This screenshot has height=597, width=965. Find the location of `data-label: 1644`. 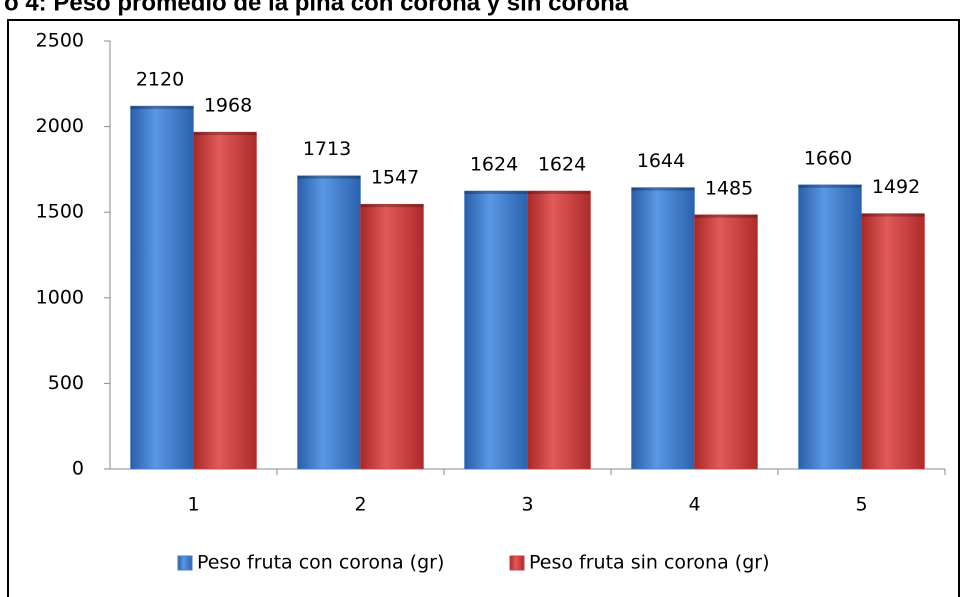

data-label: 1644 is located at coordinates (661, 161).